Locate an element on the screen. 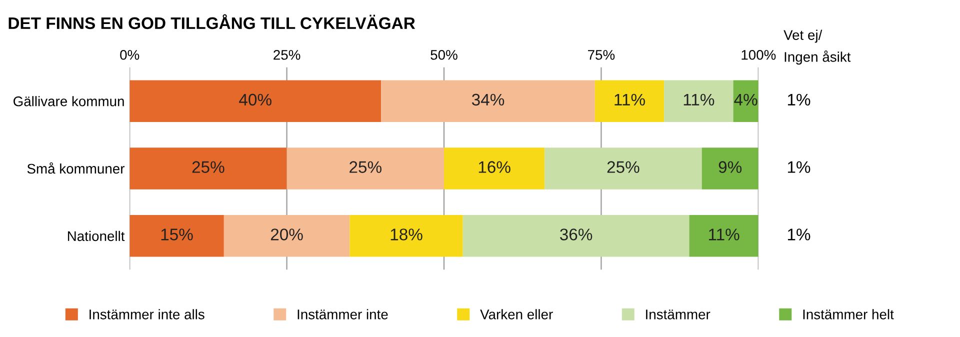  y-tick-label: Gällivare kommun is located at coordinates (69, 101).